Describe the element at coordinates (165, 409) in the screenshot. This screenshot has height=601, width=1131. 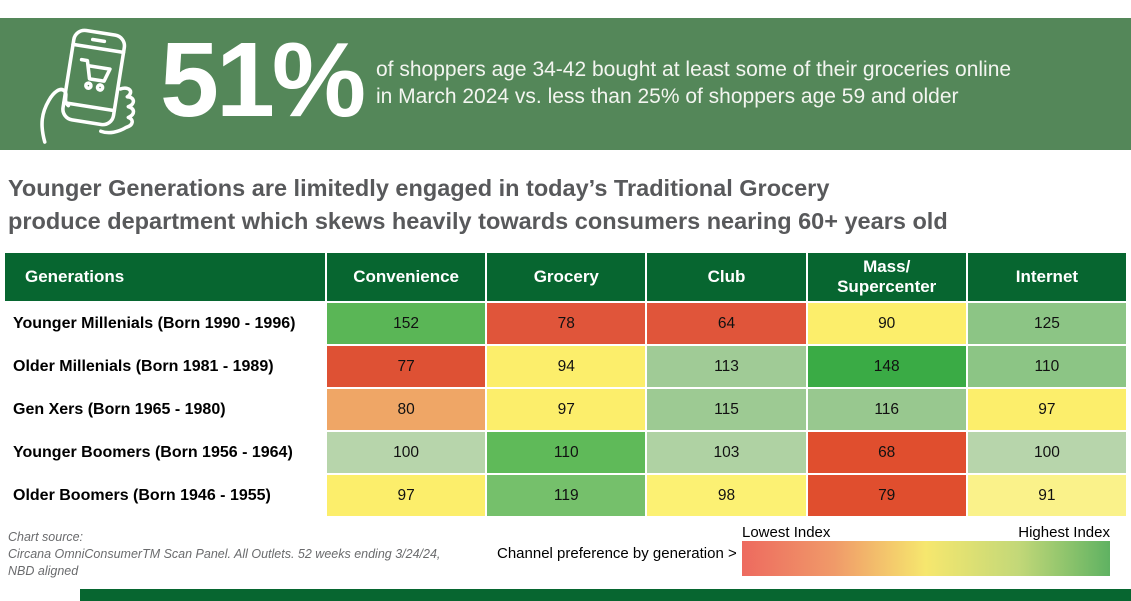
I see `row-label: Gen Xers (Born 1965 - 1980)` at that location.